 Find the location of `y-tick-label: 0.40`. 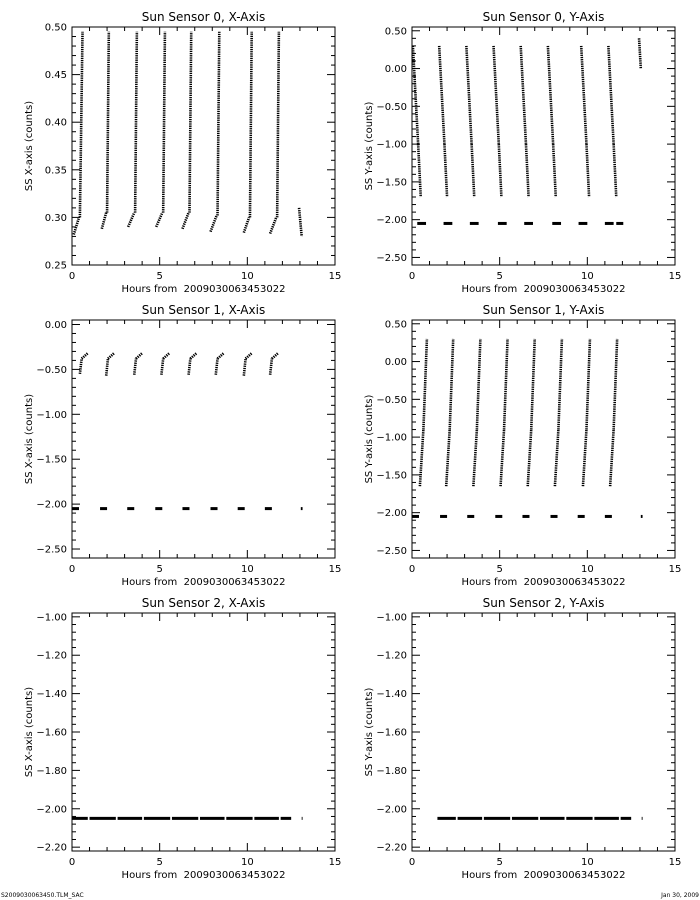

y-tick-label: 0.40 is located at coordinates (56, 123).